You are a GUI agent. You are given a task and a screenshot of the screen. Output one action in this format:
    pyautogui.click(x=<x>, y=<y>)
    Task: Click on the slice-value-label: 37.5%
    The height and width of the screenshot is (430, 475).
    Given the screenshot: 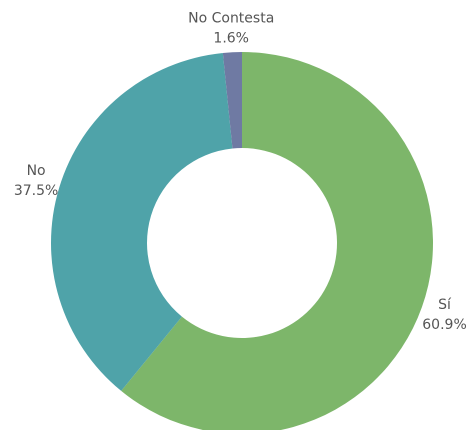 What is the action you would take?
    pyautogui.click(x=36, y=191)
    